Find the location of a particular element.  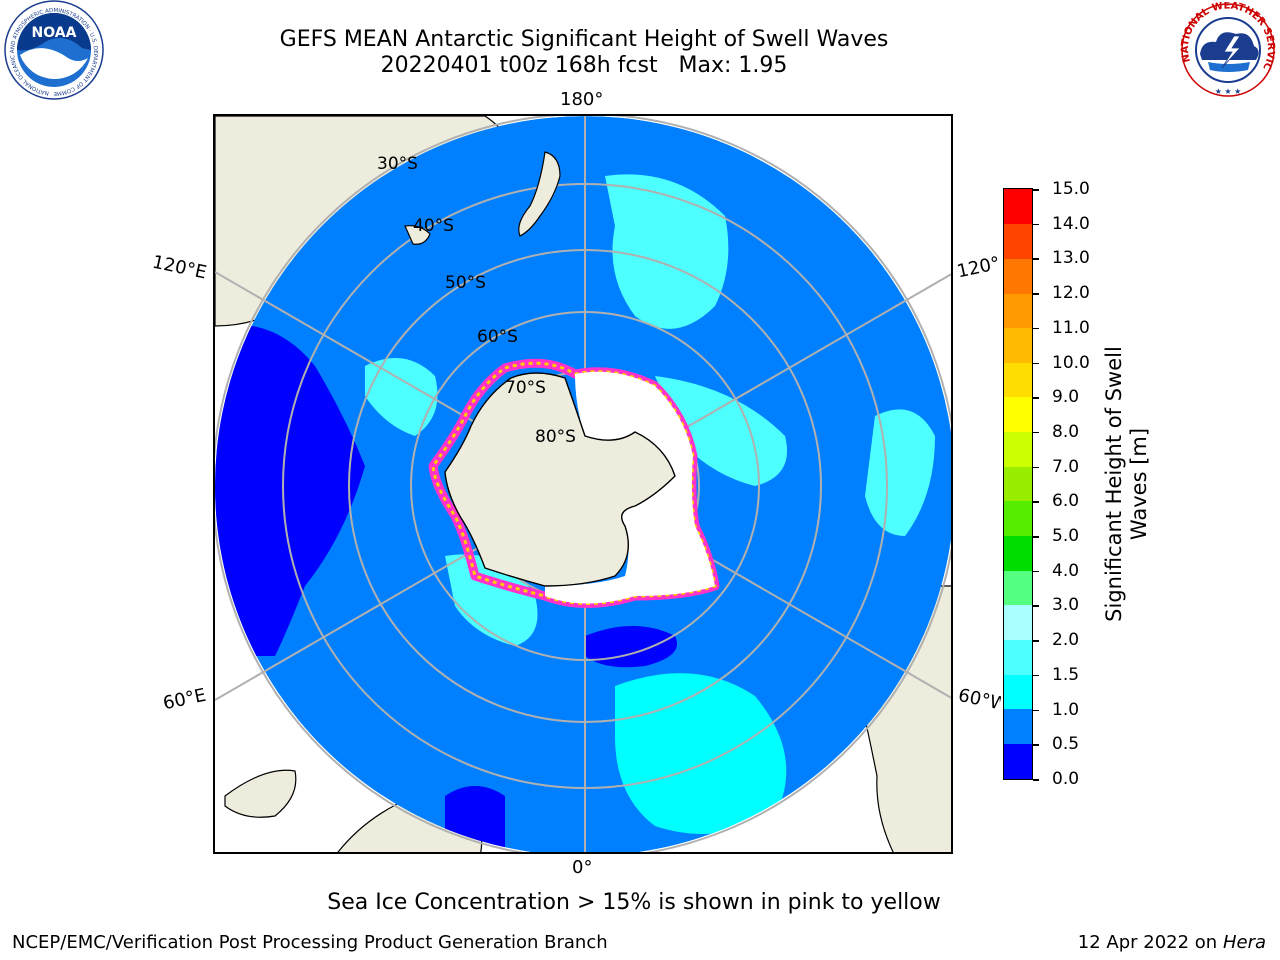

nws-logo: NATIONAL WEATHER SERVICE ★ ★ ★ is located at coordinates (1227, 49).